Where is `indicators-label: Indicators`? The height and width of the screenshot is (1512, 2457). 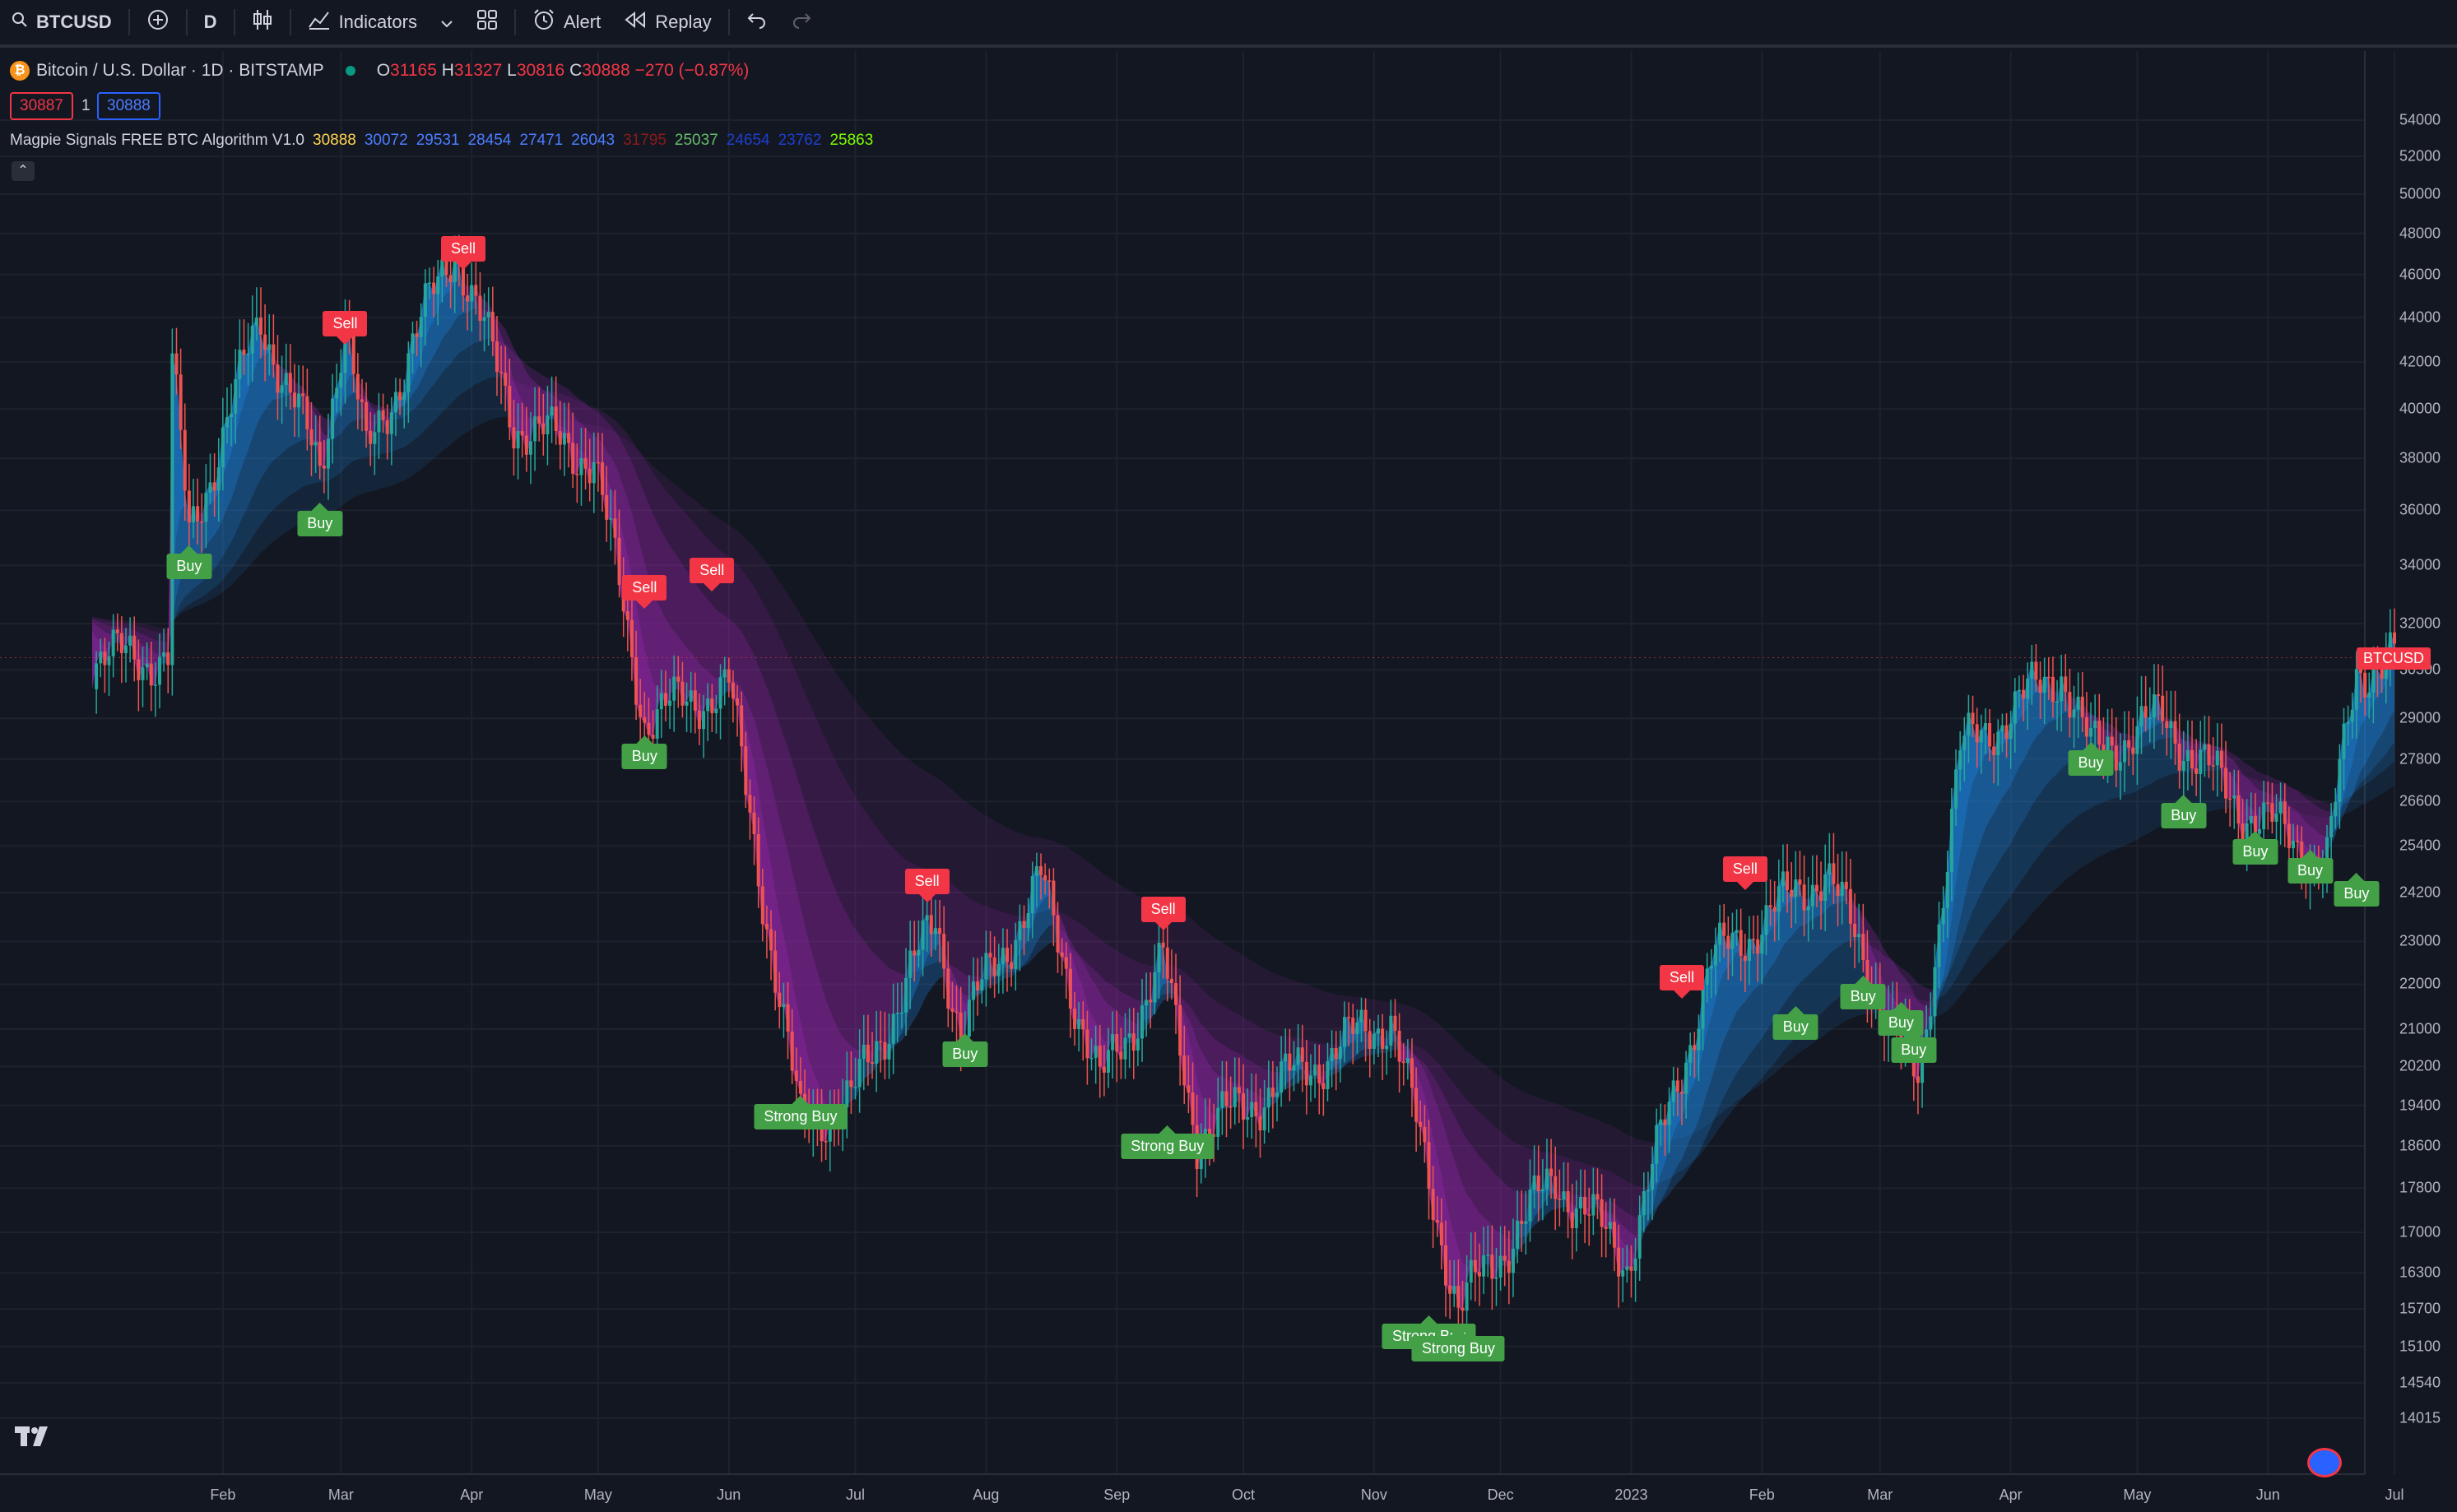
indicators-label: Indicators is located at coordinates (377, 22).